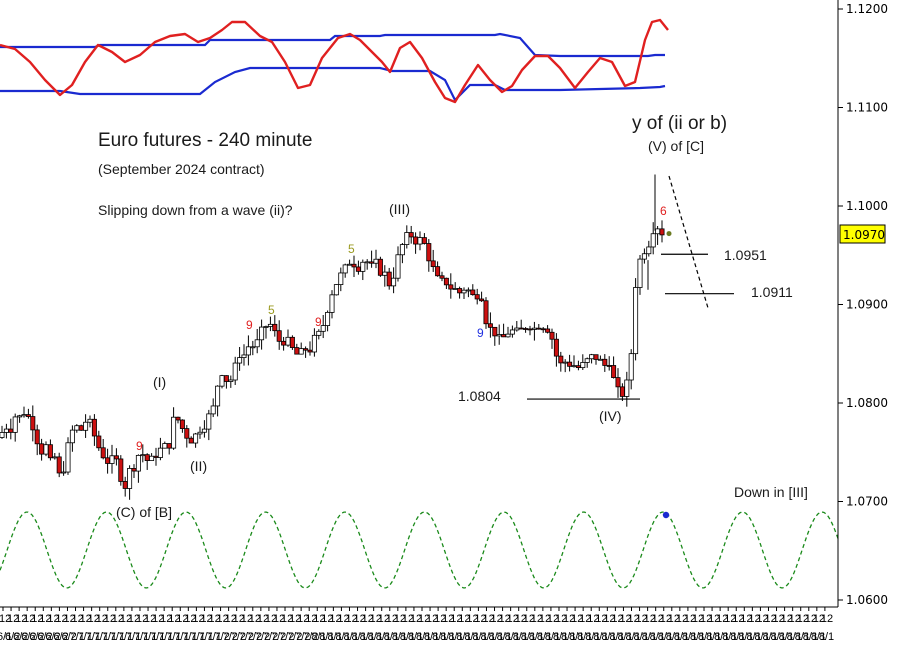 Image resolution: width=905 pixels, height=653 pixels. Describe the element at coordinates (6, 637) in the screenshot. I see `x-tick-label-bottom: 6/1` at that location.